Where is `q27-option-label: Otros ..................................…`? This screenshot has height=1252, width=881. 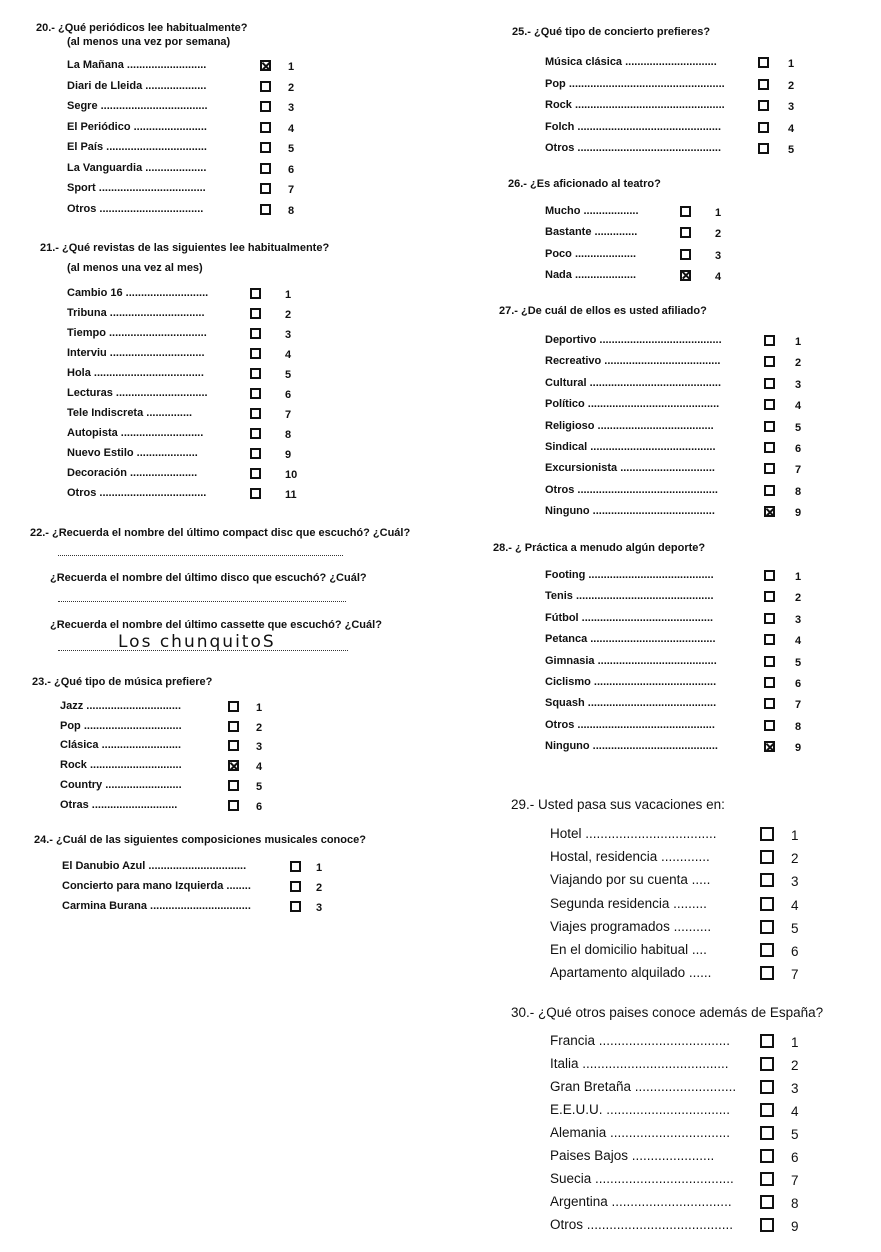
q27-option-label: Otros ..................................… is located at coordinates (631, 489).